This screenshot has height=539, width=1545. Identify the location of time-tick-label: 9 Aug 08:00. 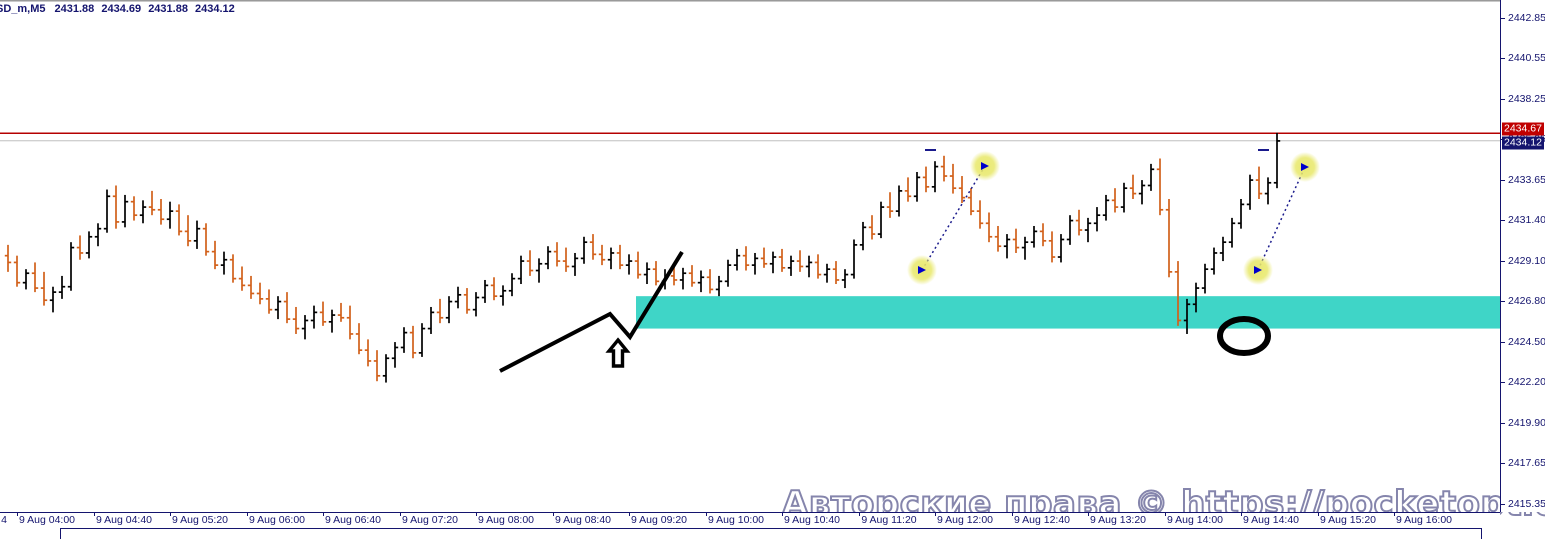
(506, 520).